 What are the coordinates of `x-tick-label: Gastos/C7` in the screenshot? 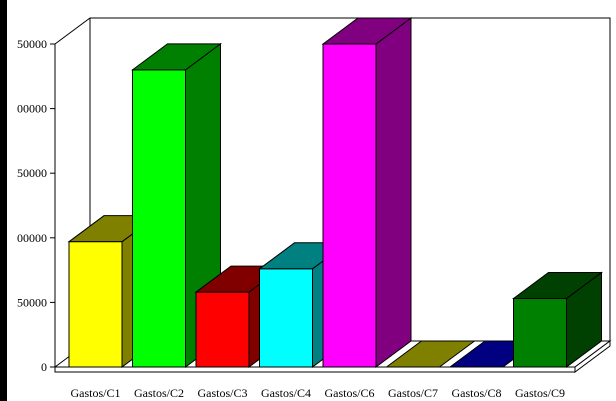 It's located at (413, 393).